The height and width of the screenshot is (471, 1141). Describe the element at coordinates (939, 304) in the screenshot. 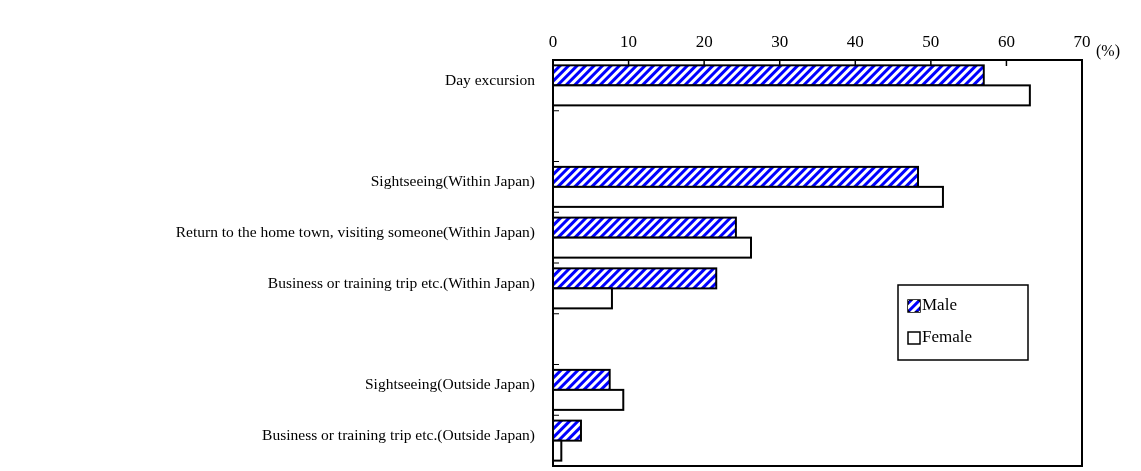

I see `legend-label: Male` at that location.